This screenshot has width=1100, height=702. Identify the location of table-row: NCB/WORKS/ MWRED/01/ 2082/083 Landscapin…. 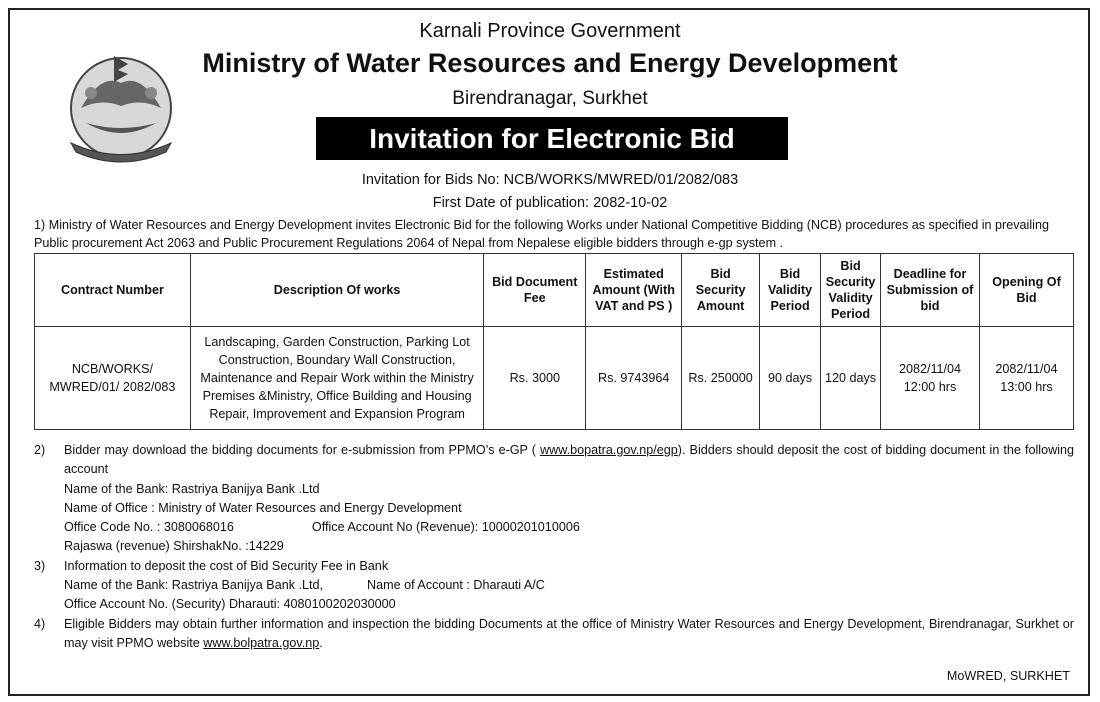
(554, 378).